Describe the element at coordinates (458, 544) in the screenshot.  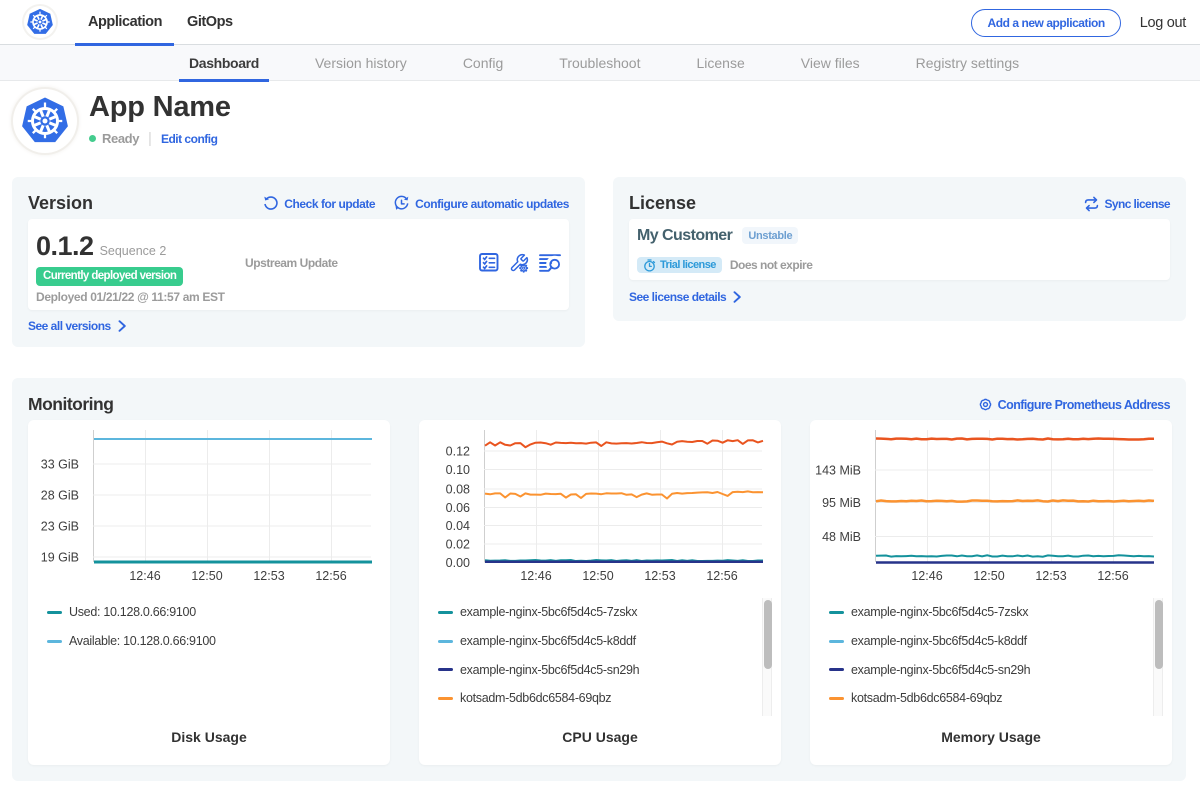
I see `svg-text: 0.02` at that location.